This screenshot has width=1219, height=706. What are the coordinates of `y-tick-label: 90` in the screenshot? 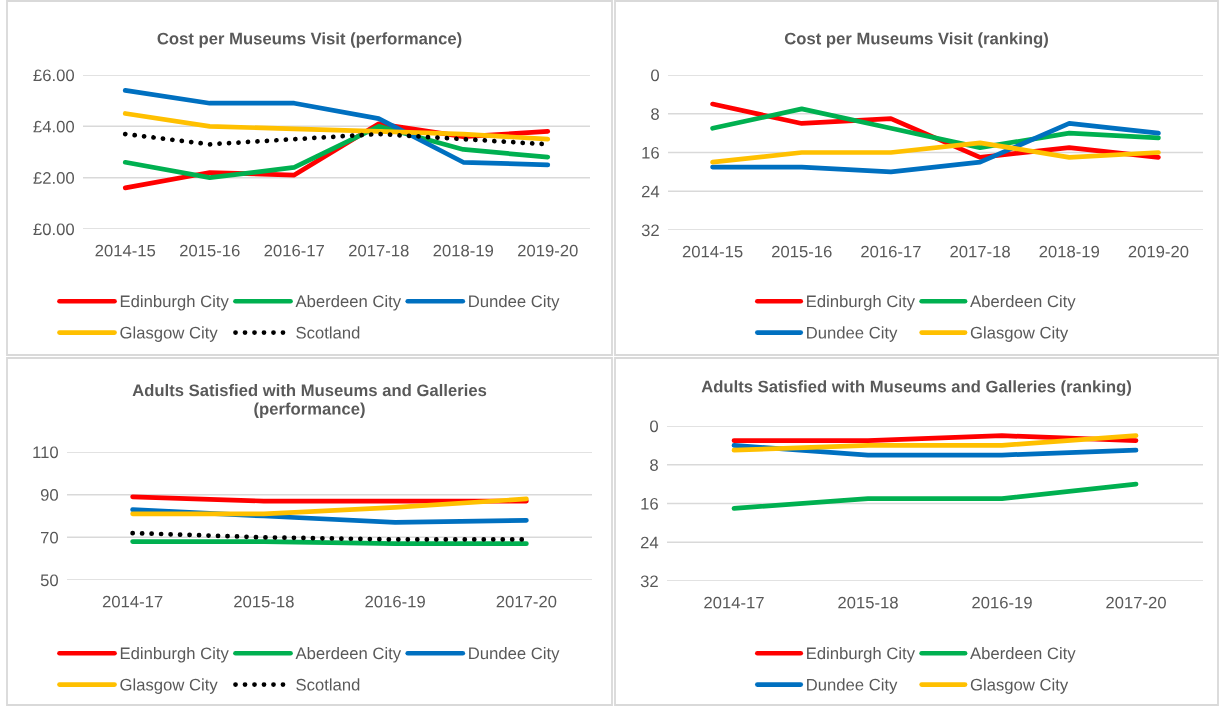 It's located at (49, 495).